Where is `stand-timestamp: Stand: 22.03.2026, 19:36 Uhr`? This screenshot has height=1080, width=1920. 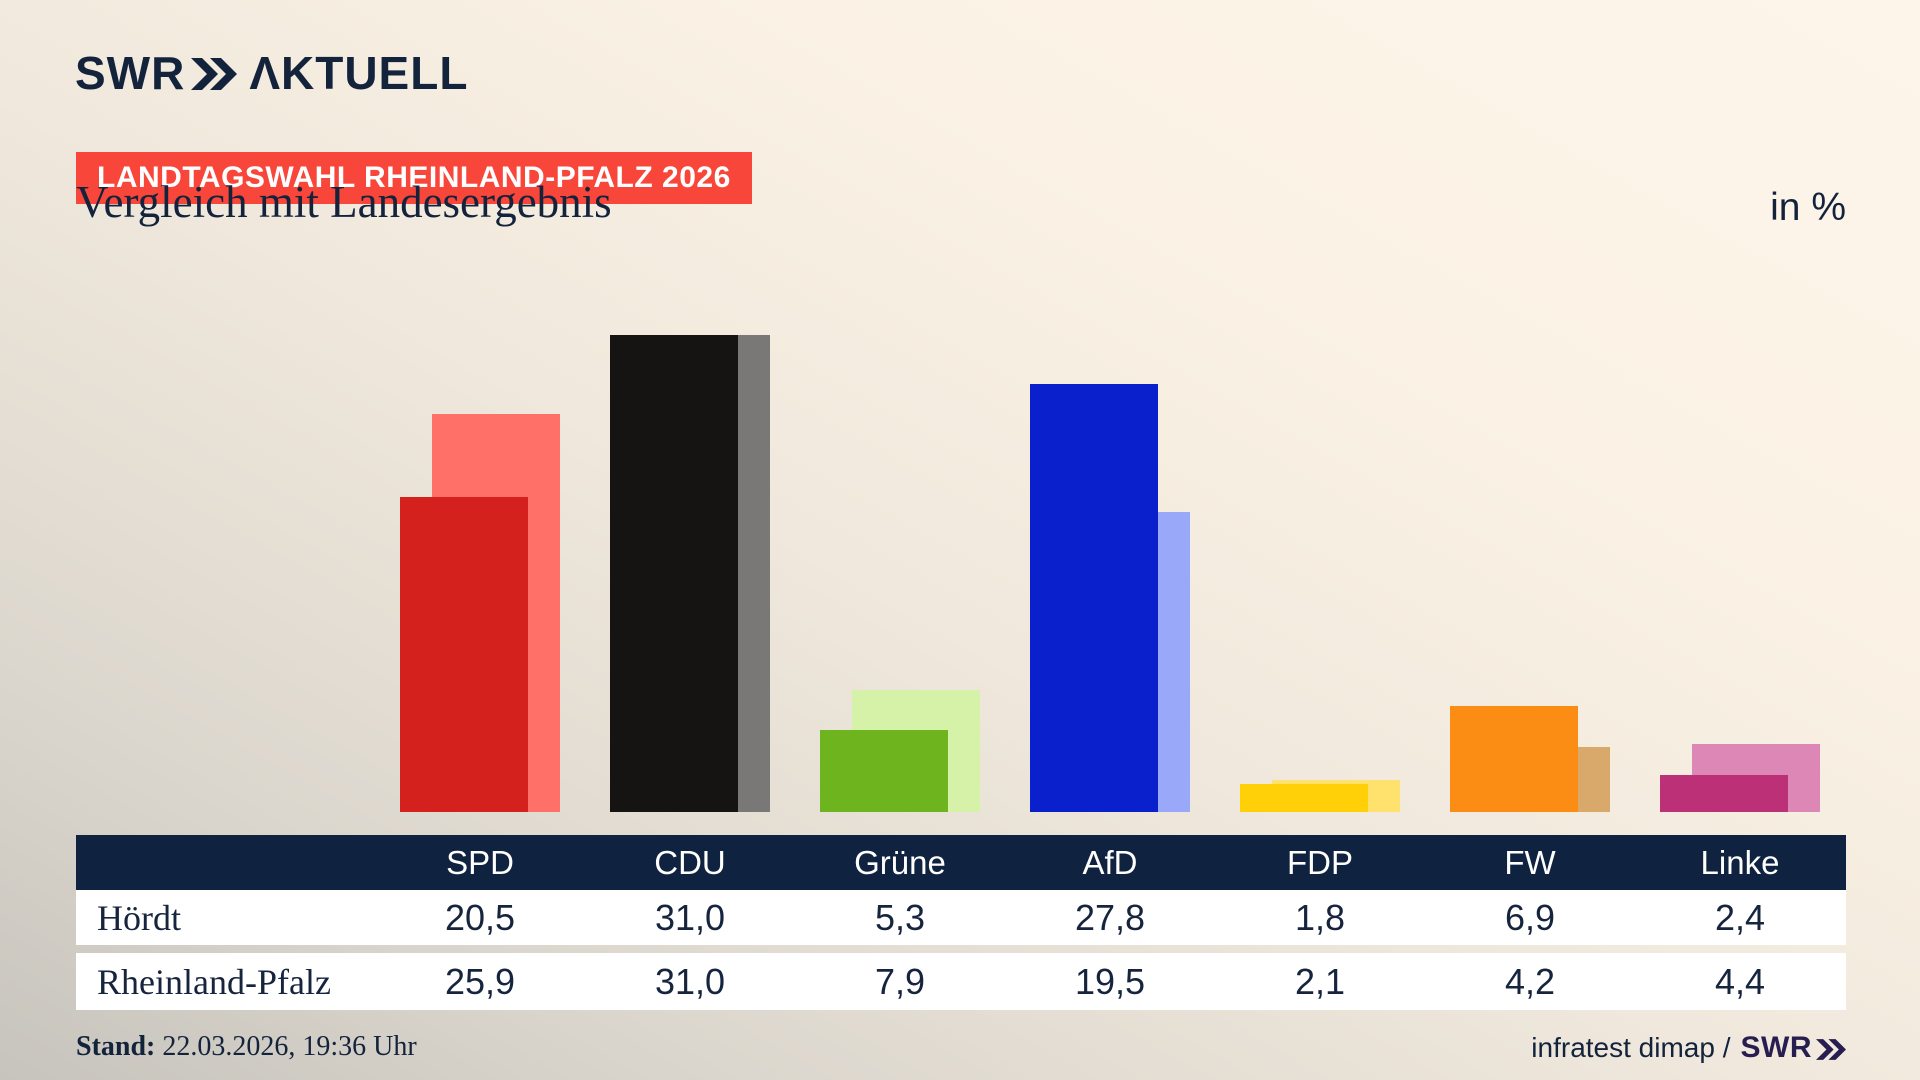
stand-timestamp: Stand: 22.03.2026, 19:36 Uhr is located at coordinates (246, 1047).